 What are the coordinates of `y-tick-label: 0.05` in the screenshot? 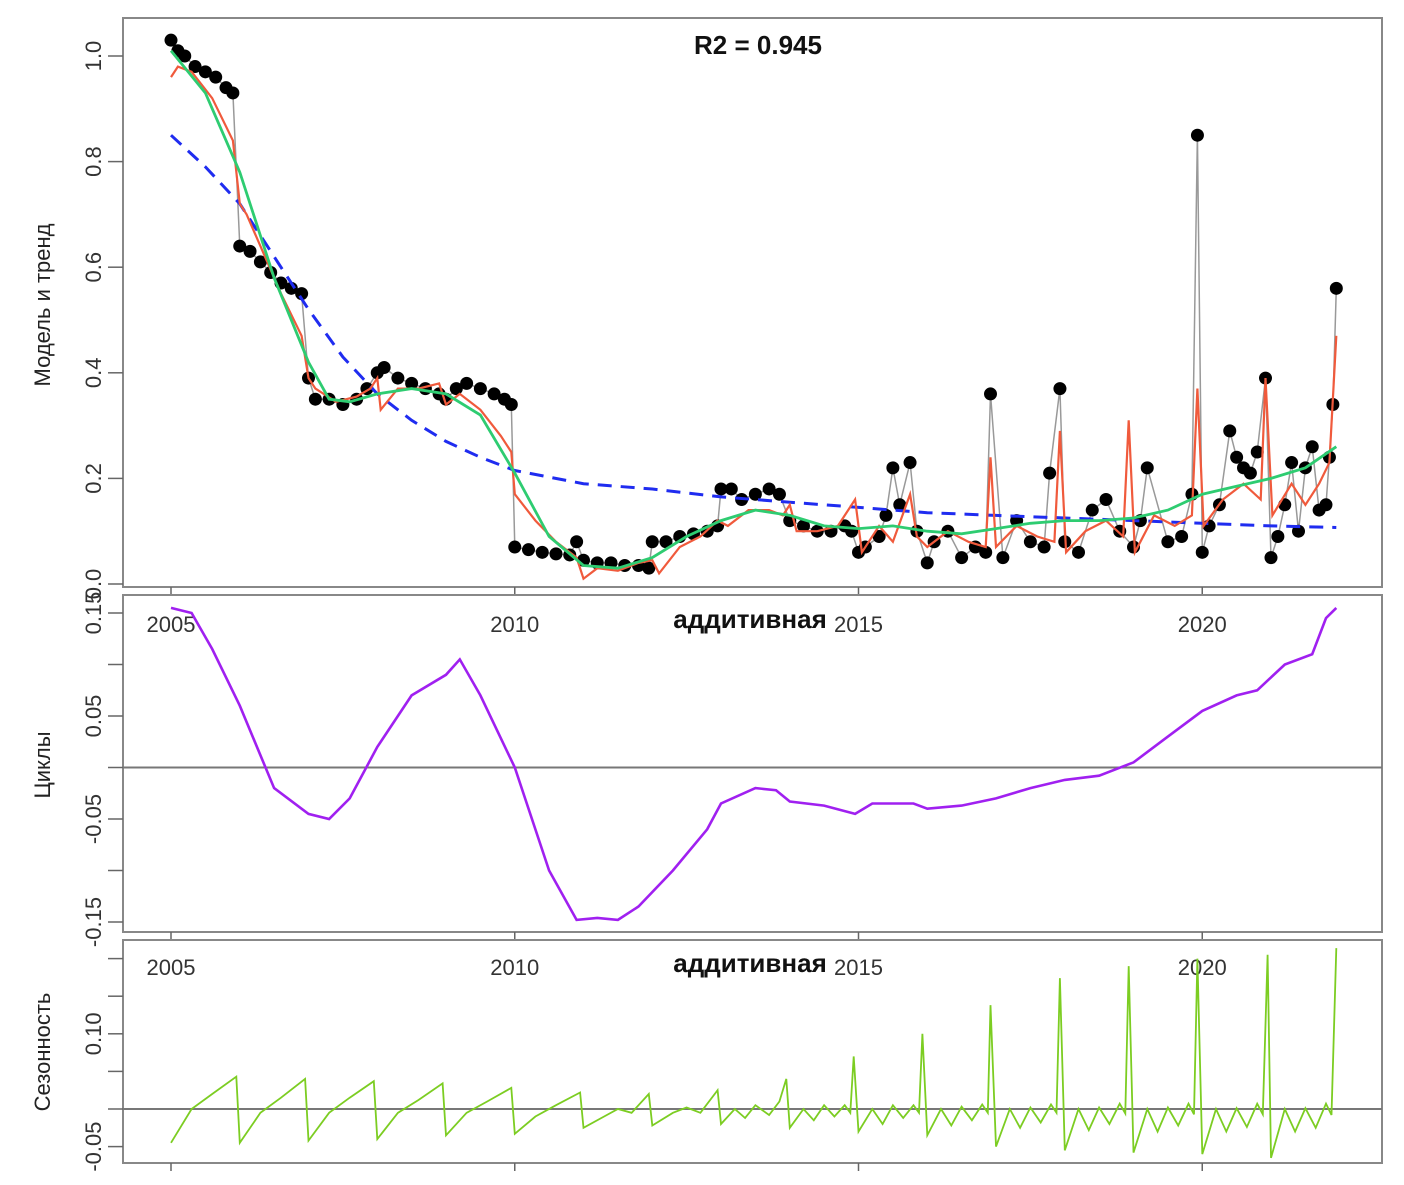 It's located at (93, 716).